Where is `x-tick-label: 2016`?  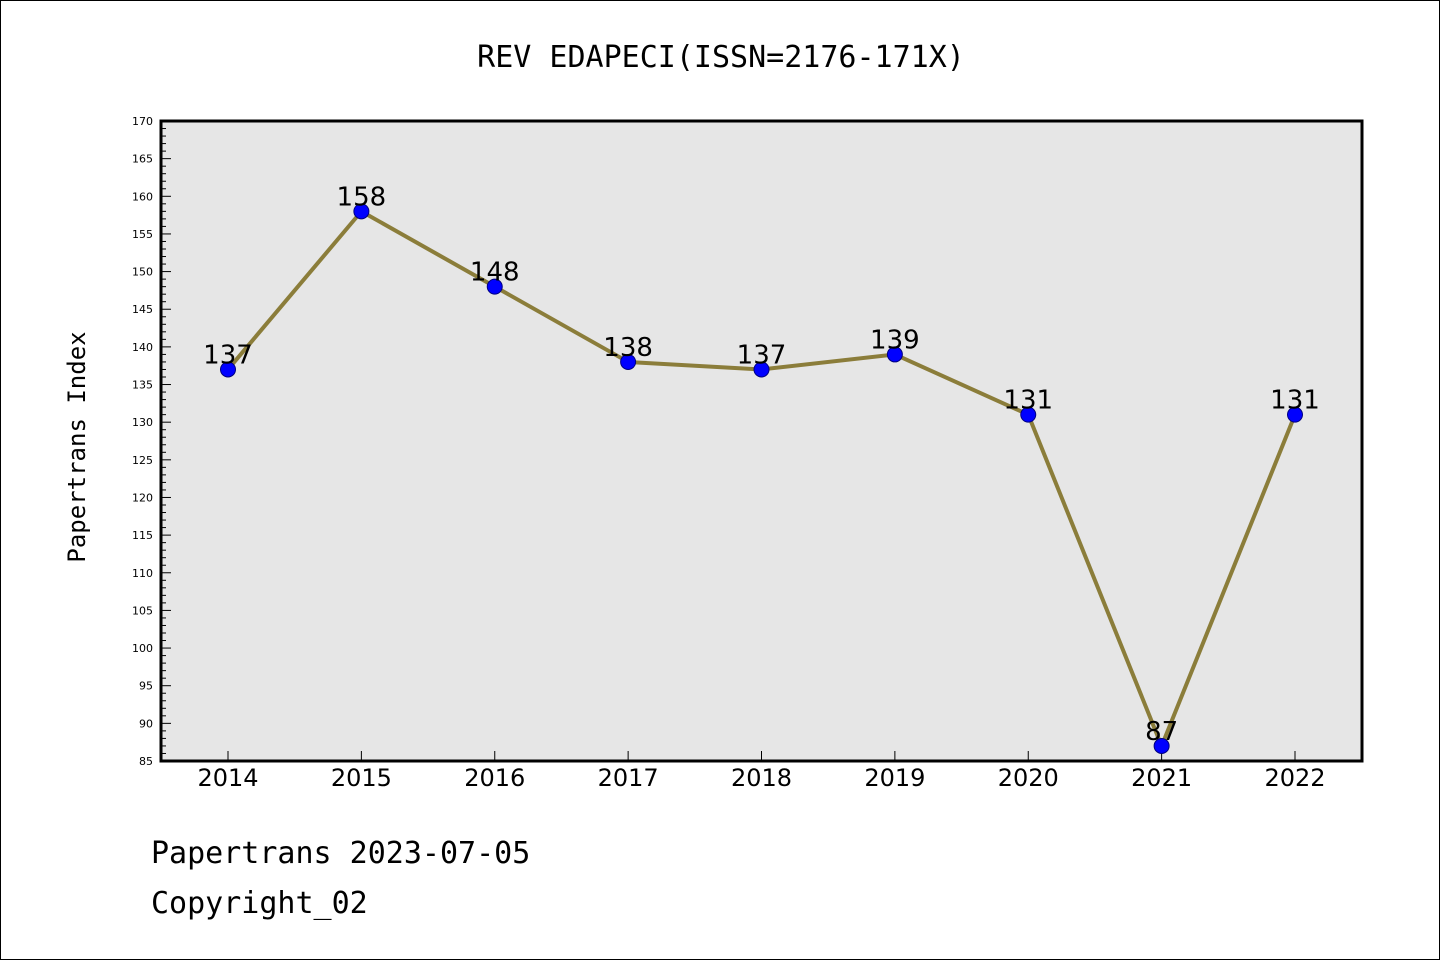 x-tick-label: 2016 is located at coordinates (494, 778).